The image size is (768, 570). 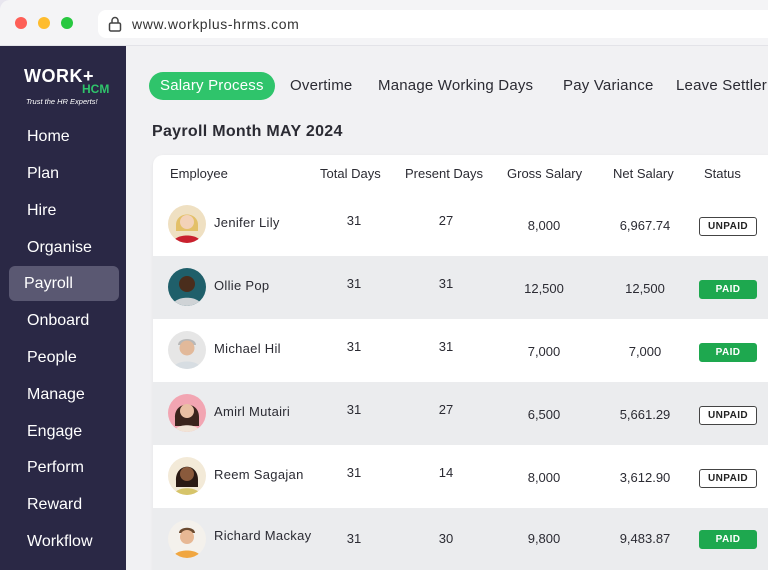 I want to click on gross-salary: 9,800, so click(x=544, y=538).